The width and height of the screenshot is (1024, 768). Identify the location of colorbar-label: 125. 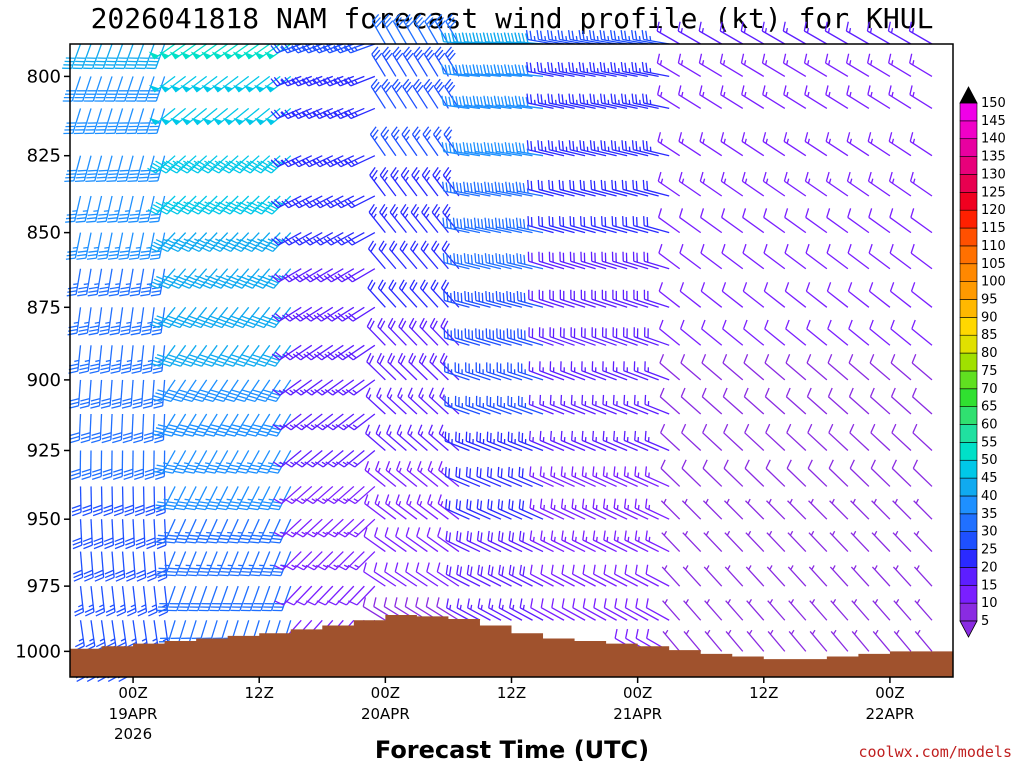
(993, 192).